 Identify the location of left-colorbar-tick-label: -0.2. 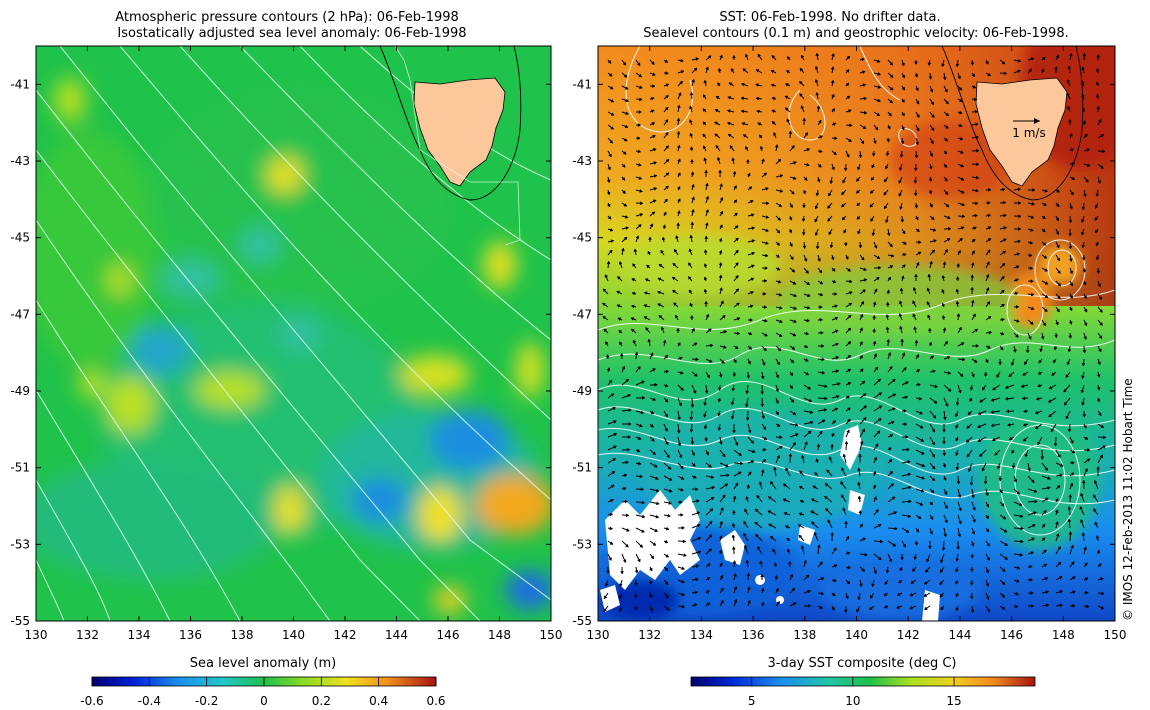
(206, 701).